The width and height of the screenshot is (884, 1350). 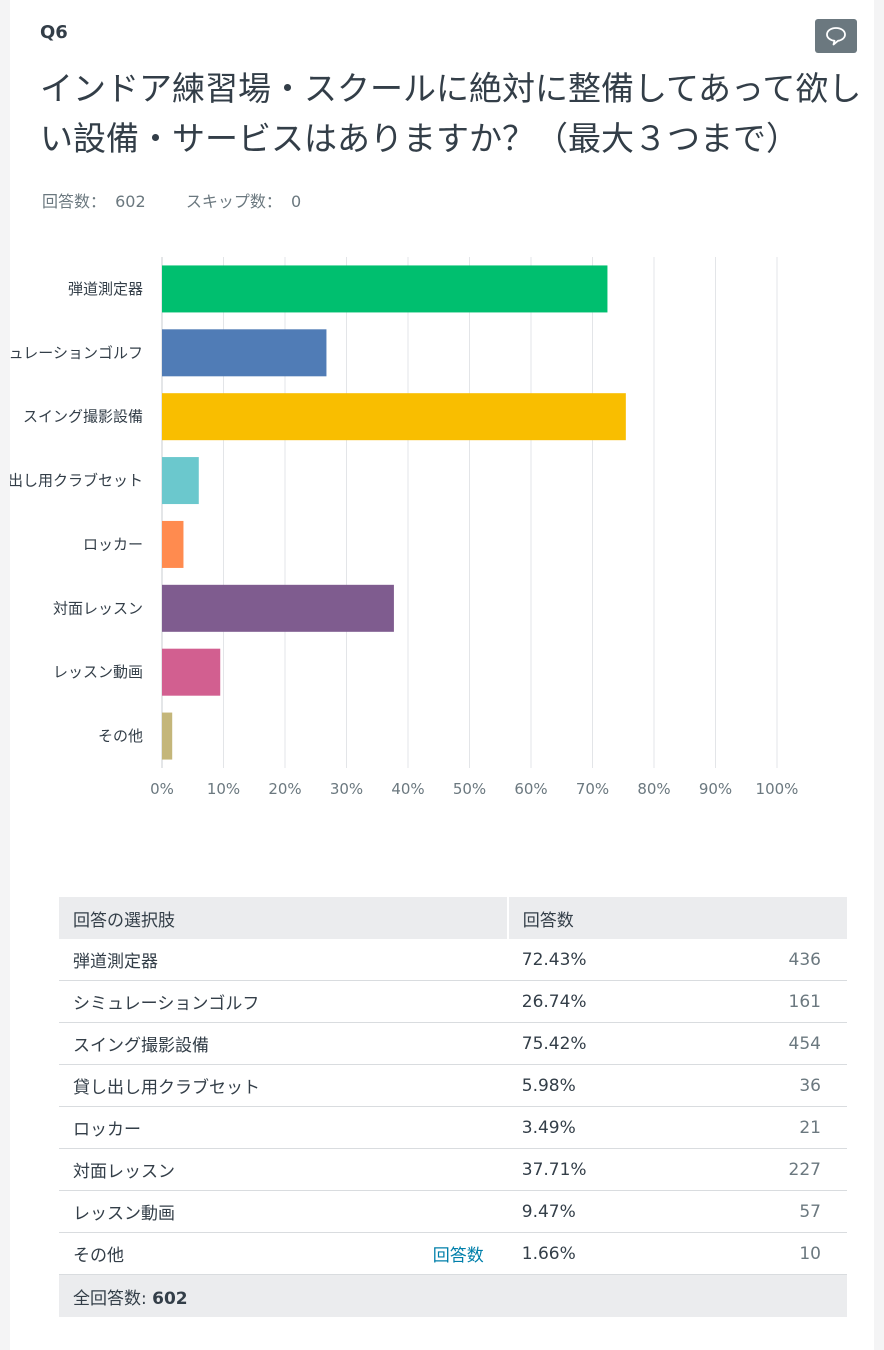 I want to click on responses-link: 回答数, so click(x=458, y=1256).